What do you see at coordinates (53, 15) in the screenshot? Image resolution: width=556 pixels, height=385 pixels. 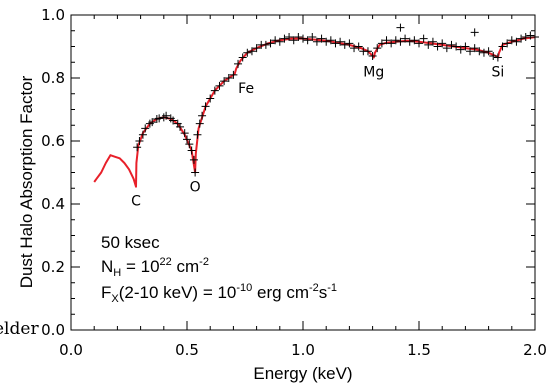 I see `y-tick-label: 1.0` at bounding box center [53, 15].